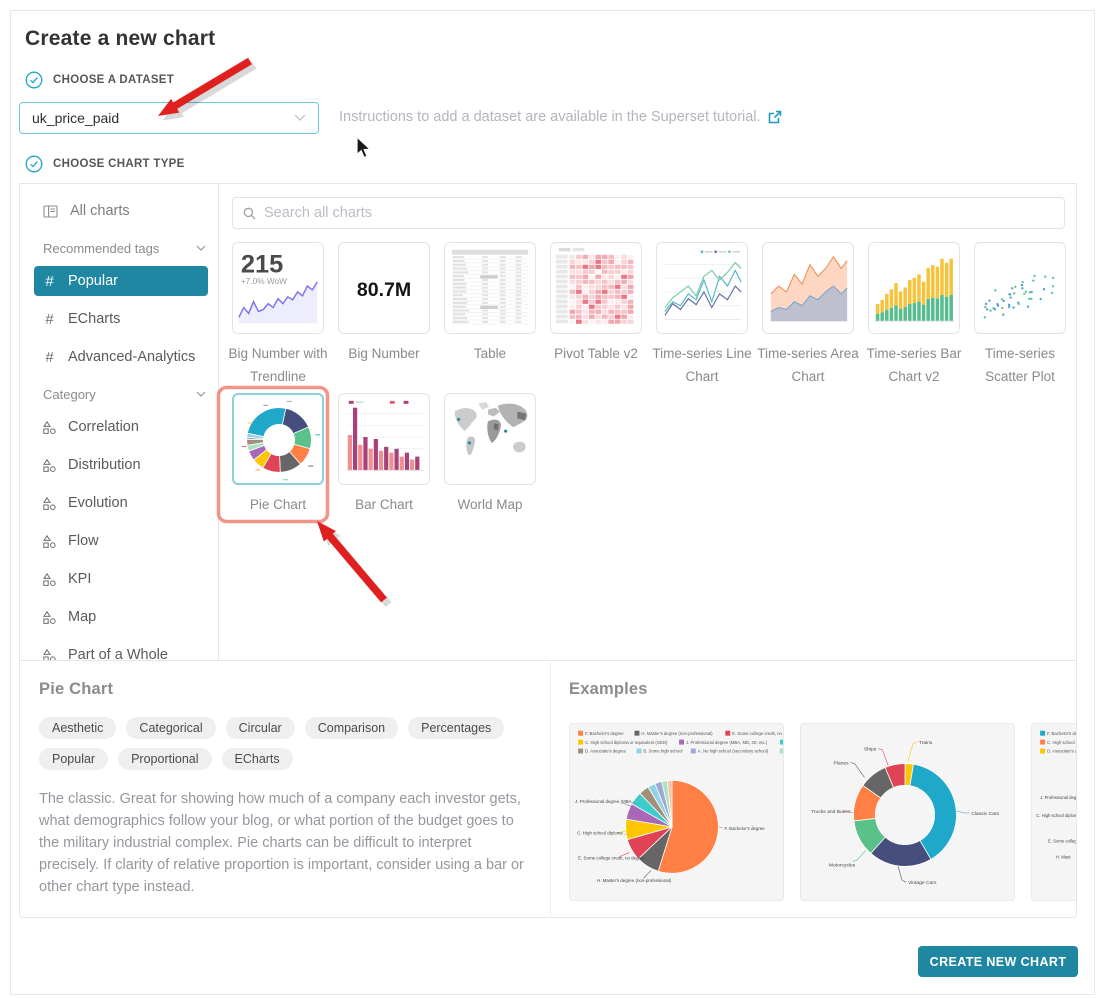 The width and height of the screenshot is (1098, 998). I want to click on chart-card-bar-chart: Bar Chart, so click(384, 466).